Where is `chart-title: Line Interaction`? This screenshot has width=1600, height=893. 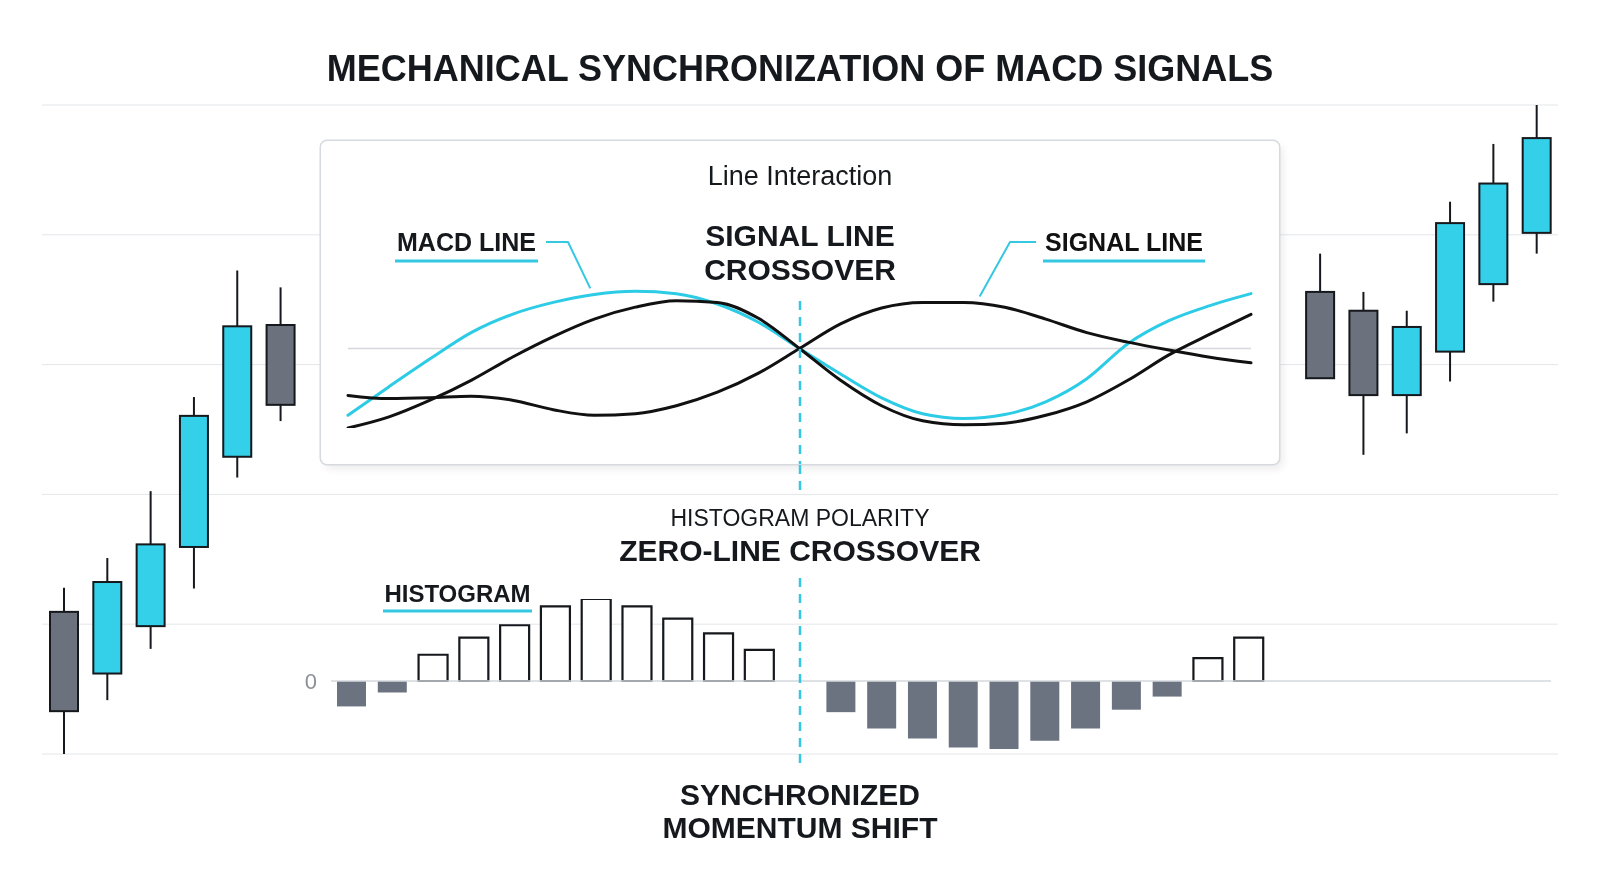
chart-title: Line Interaction is located at coordinates (800, 176).